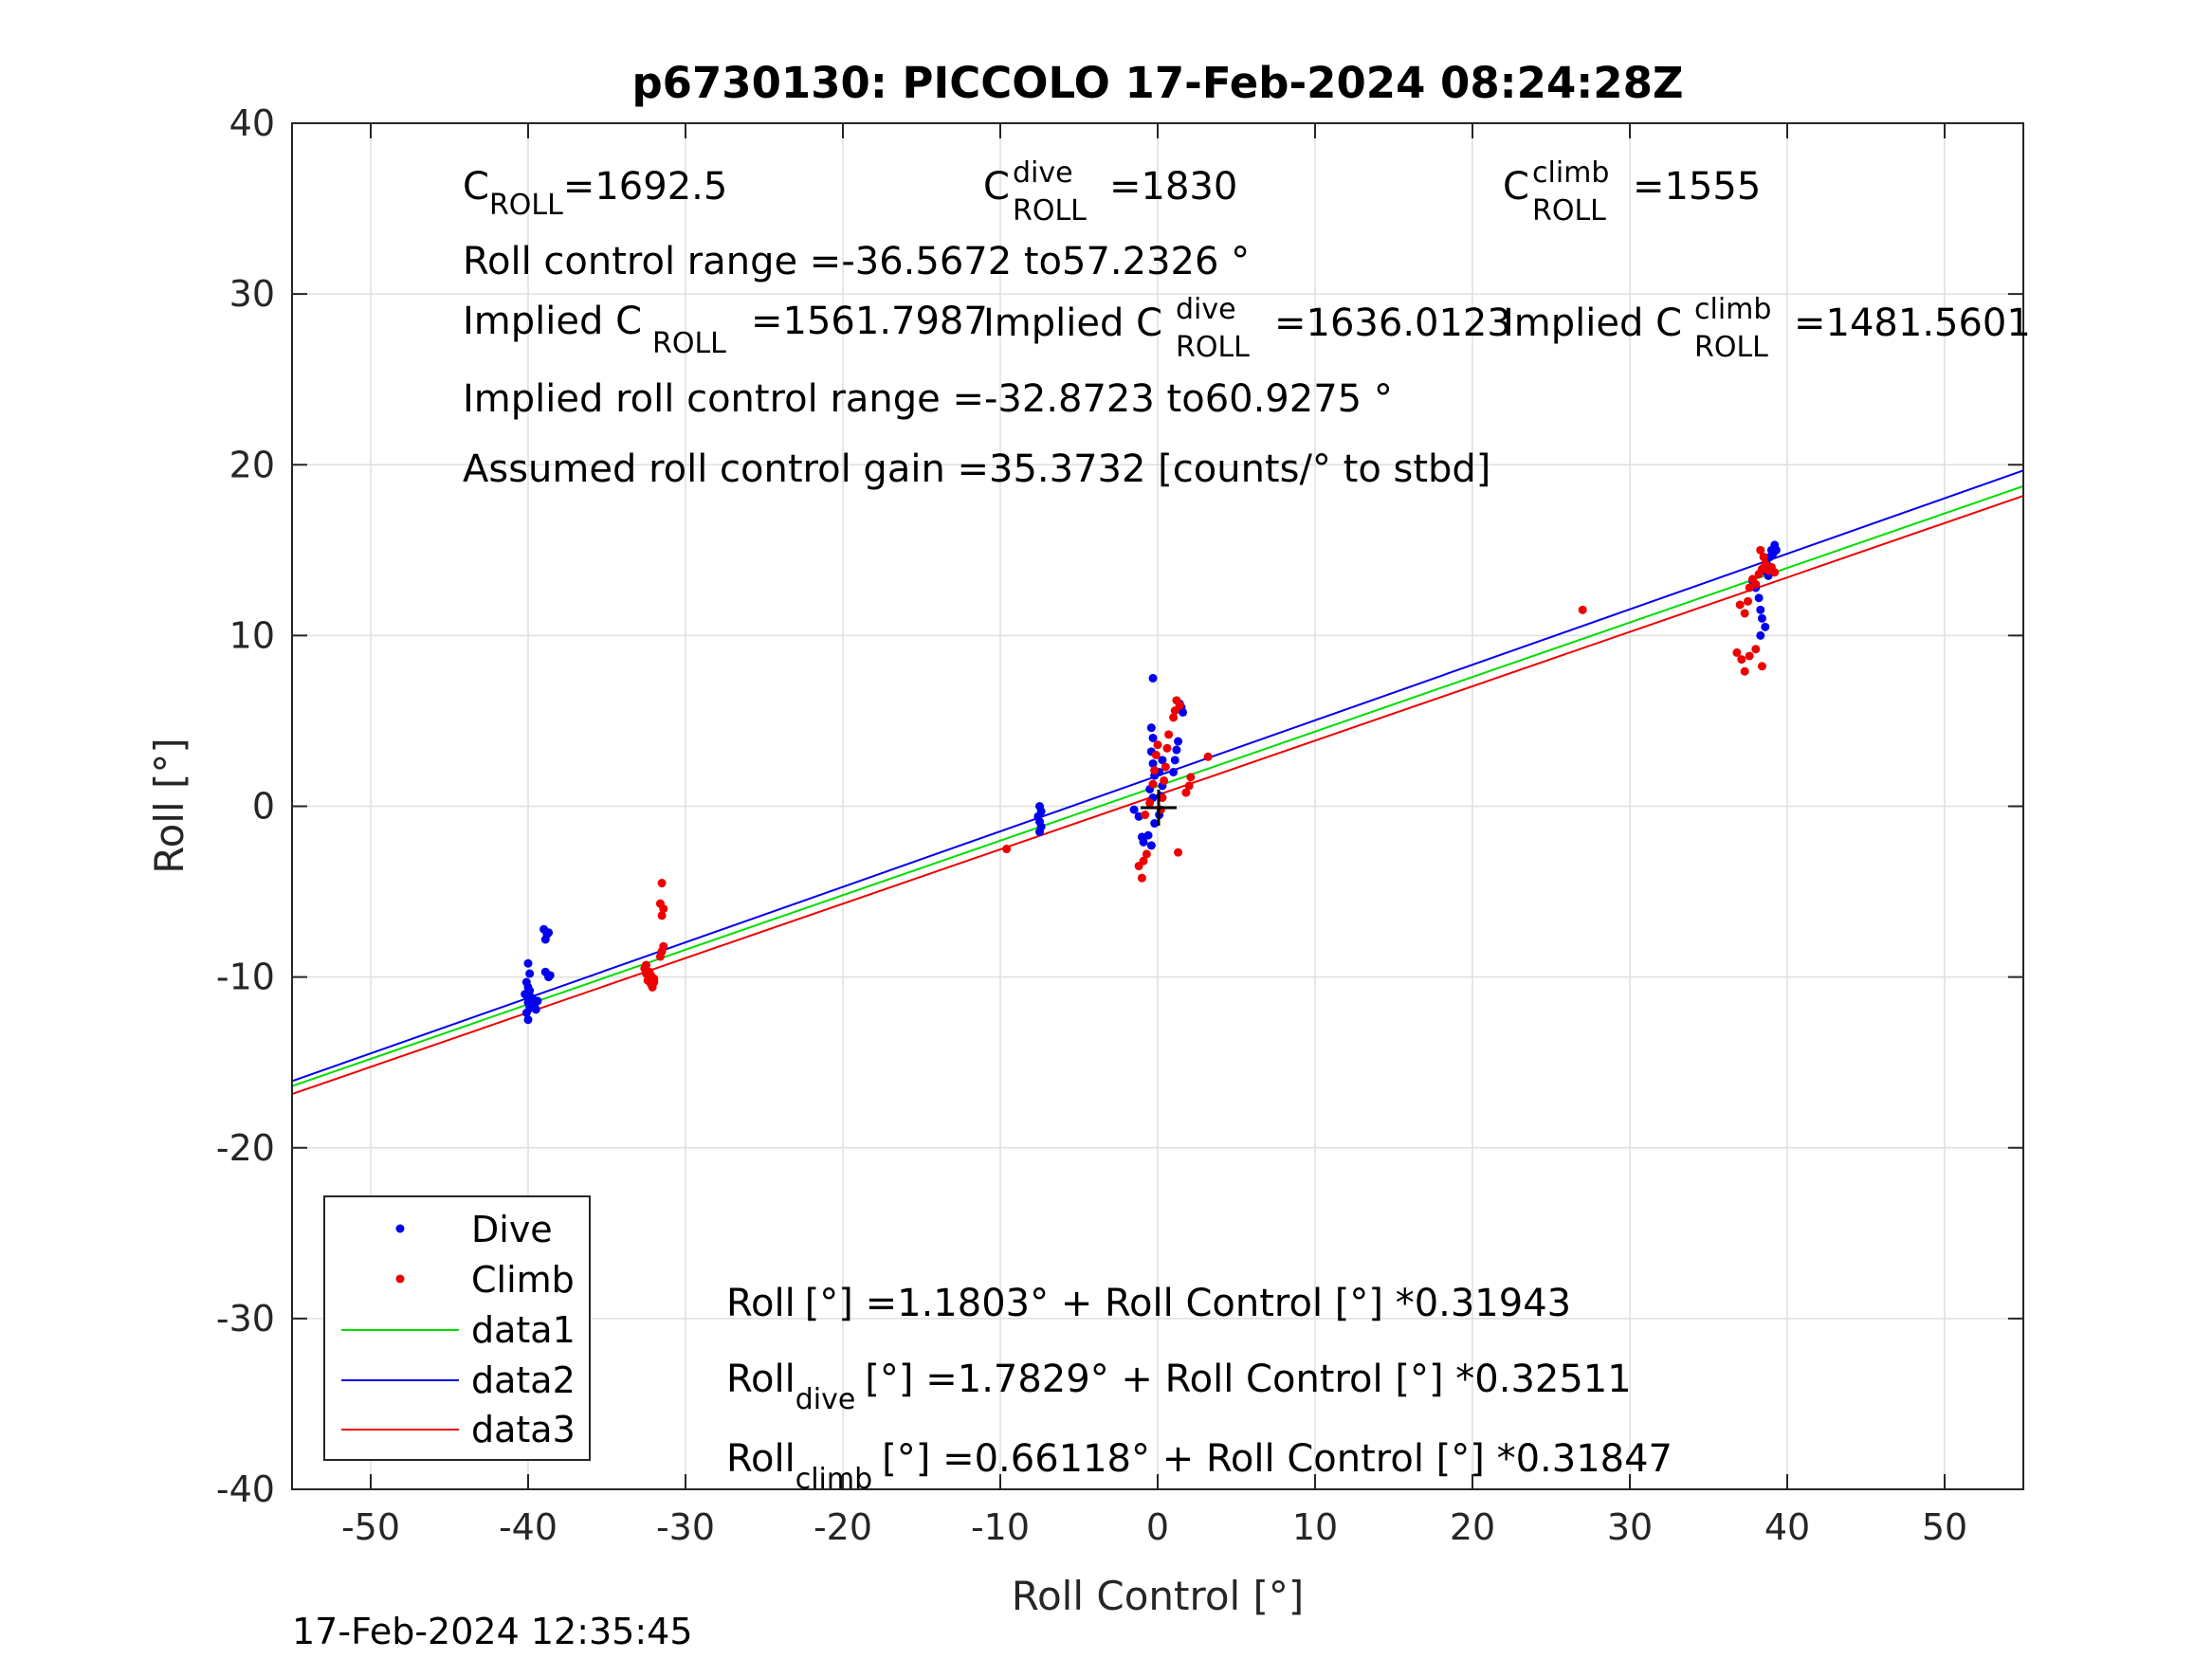 This screenshot has width=2212, height=1659. I want to click on y-tick-label: -40, so click(245, 1489).